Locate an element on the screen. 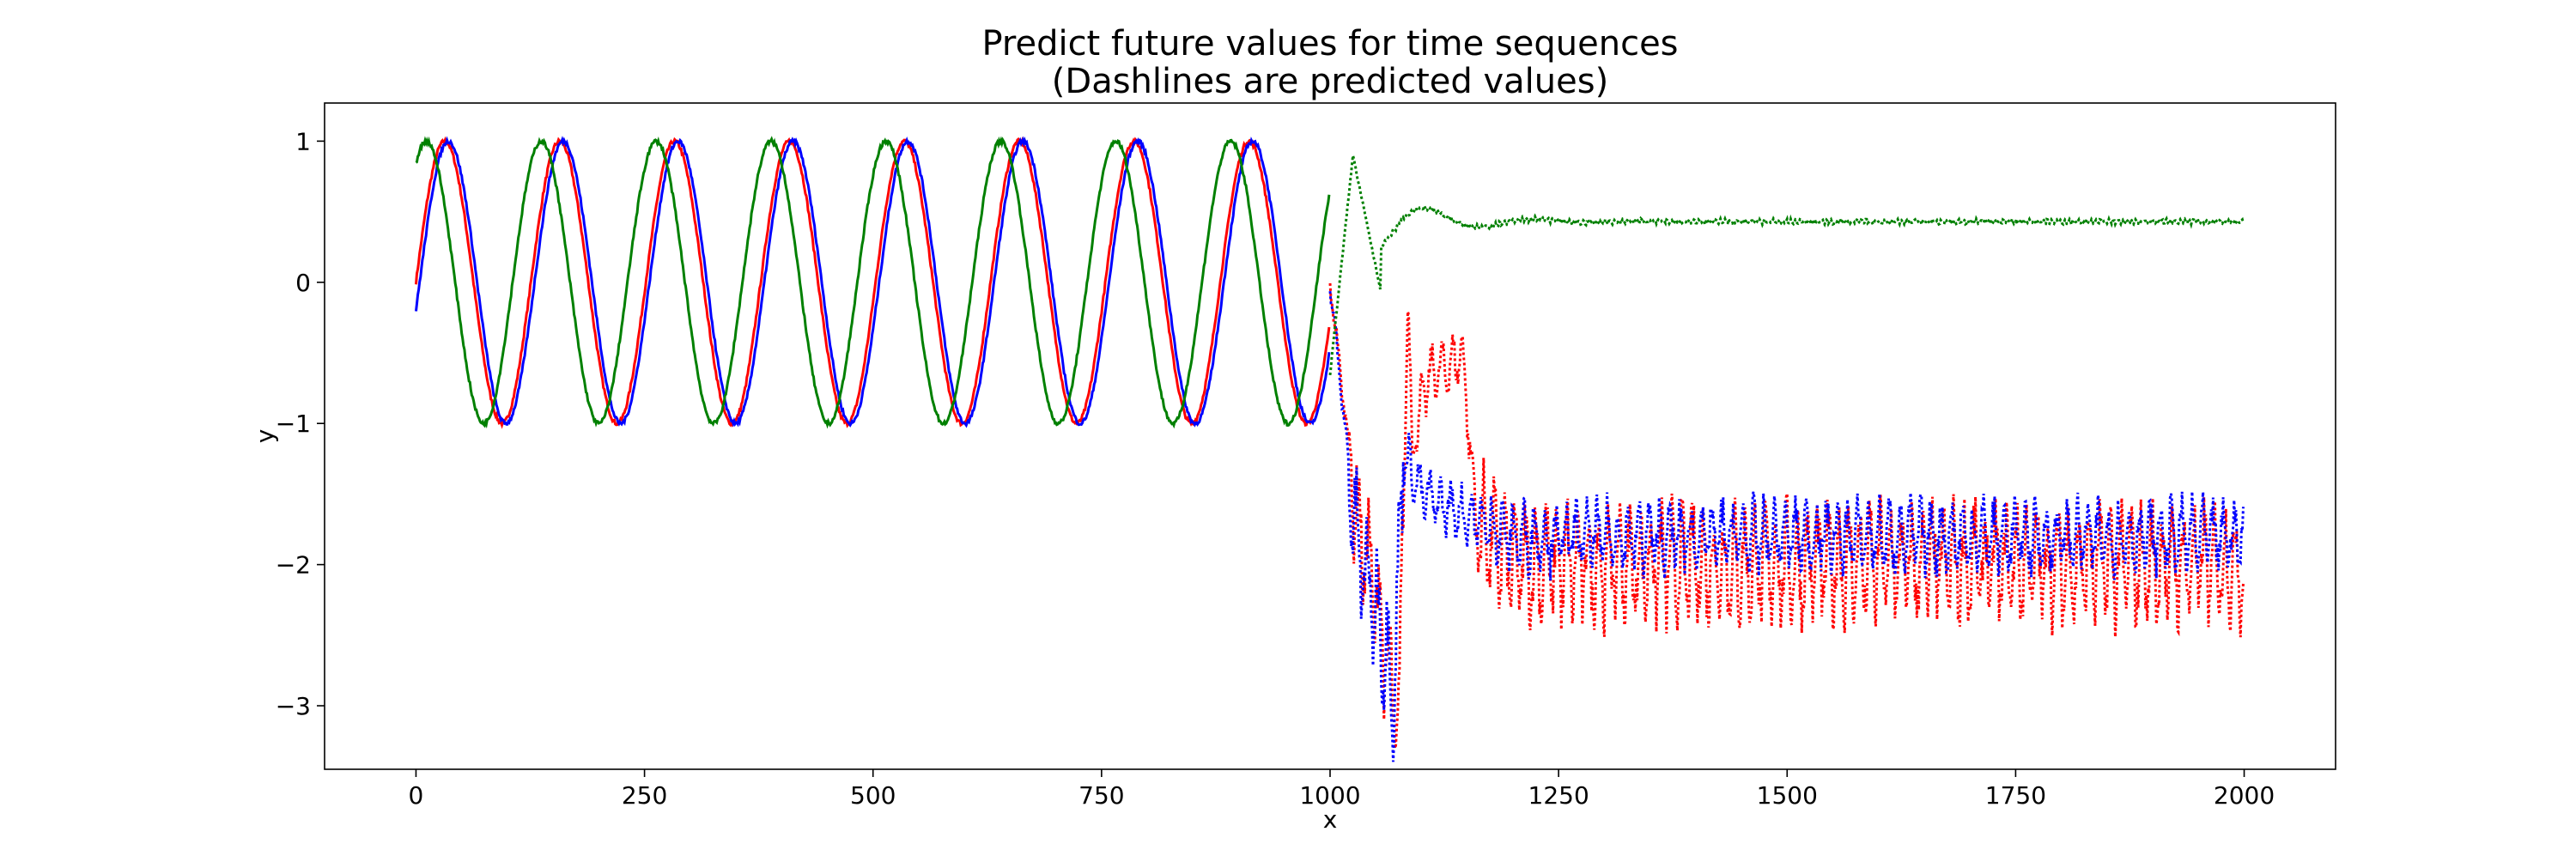  x-tick-label: 1750 is located at coordinates (2016, 795).